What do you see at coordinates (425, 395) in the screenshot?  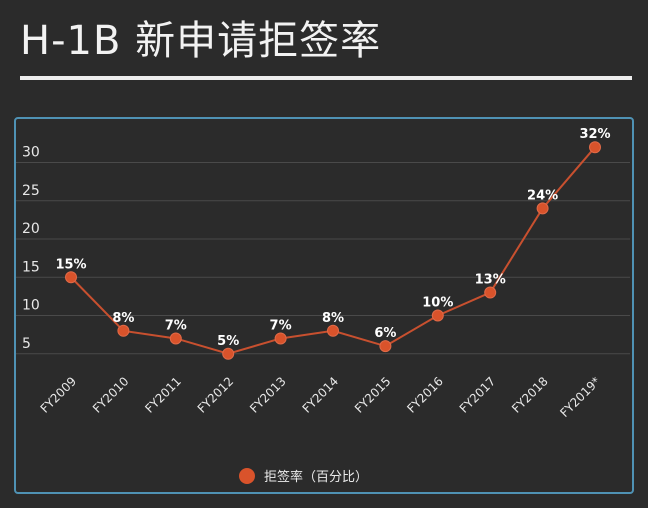 I see `x-tick-label: FY2016` at bounding box center [425, 395].